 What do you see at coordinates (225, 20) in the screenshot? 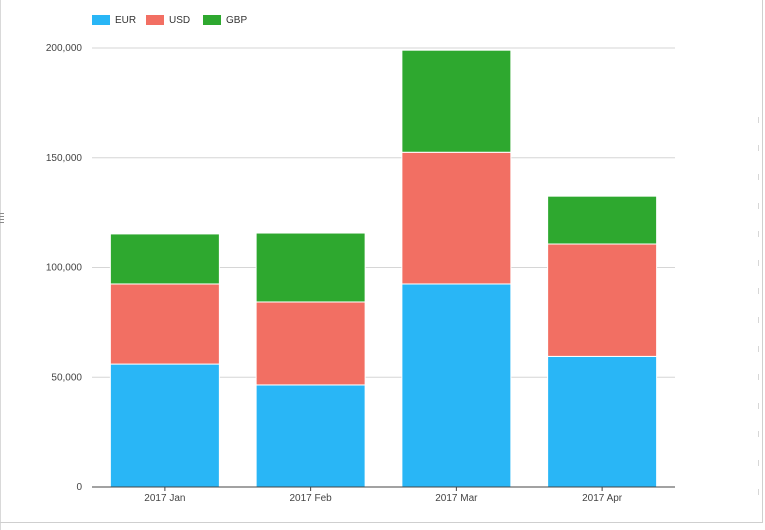
I see `legend-item-gbp: GBP` at bounding box center [225, 20].